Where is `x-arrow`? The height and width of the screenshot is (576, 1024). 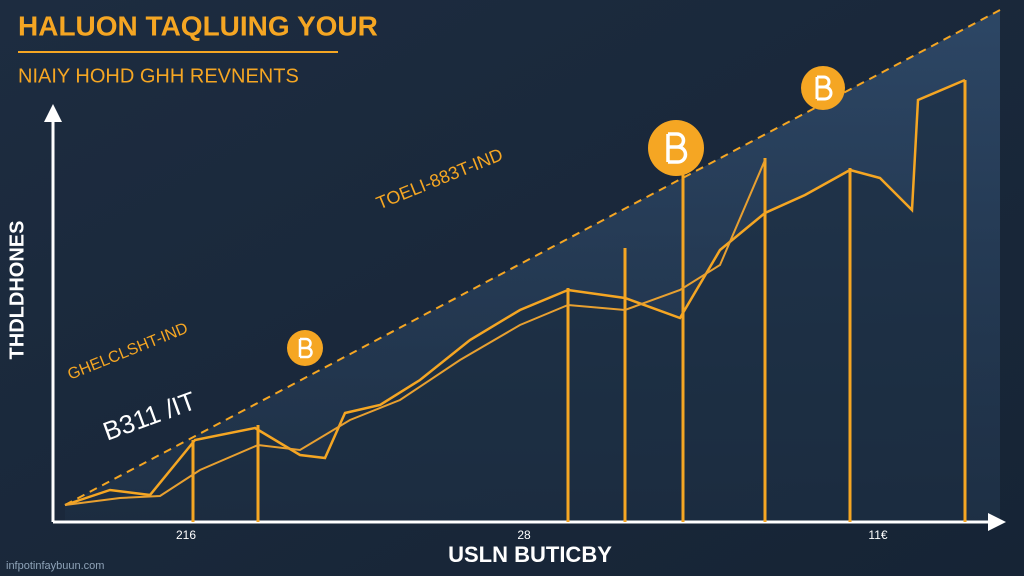
x-arrow is located at coordinates (997, 522).